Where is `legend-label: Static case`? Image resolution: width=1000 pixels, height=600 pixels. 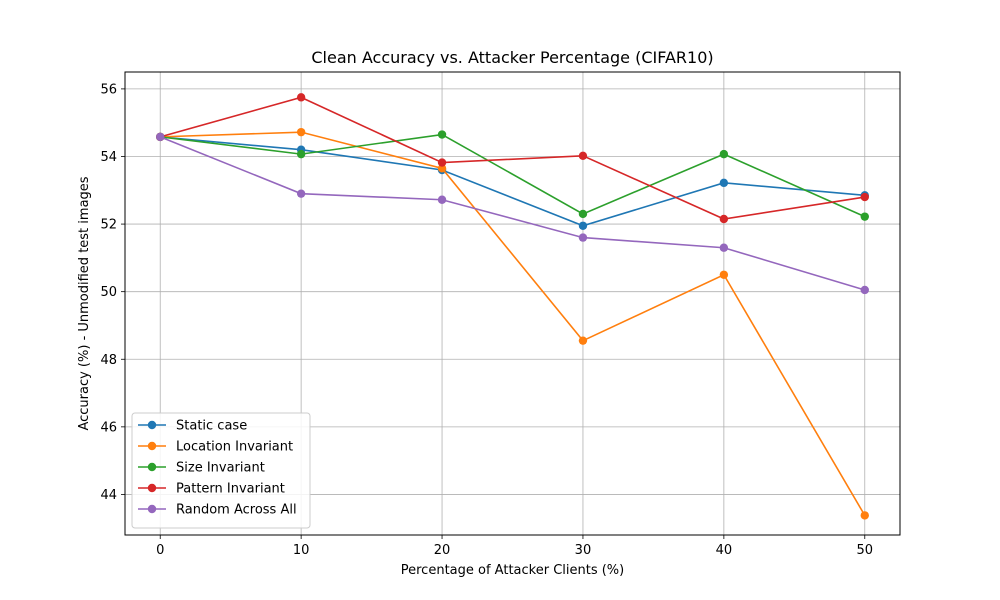 legend-label: Static case is located at coordinates (211, 426).